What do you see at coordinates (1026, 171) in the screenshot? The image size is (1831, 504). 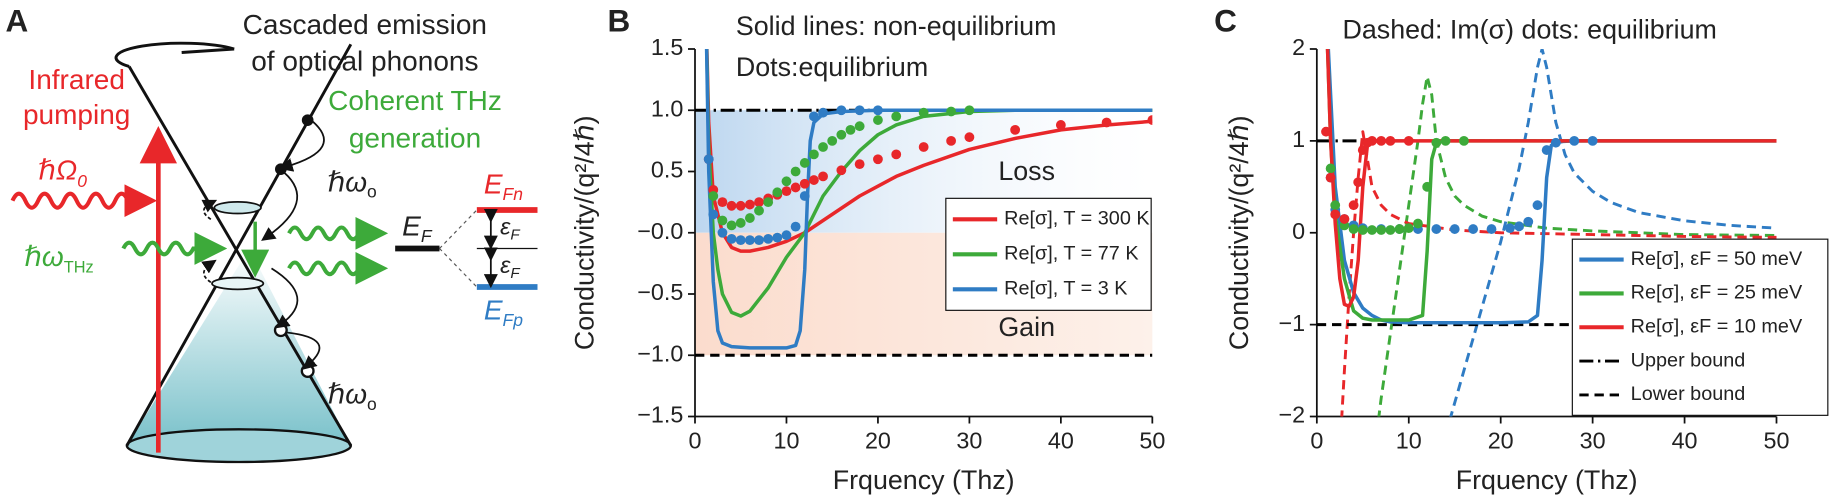 I see `annotation: Loss` at bounding box center [1026, 171].